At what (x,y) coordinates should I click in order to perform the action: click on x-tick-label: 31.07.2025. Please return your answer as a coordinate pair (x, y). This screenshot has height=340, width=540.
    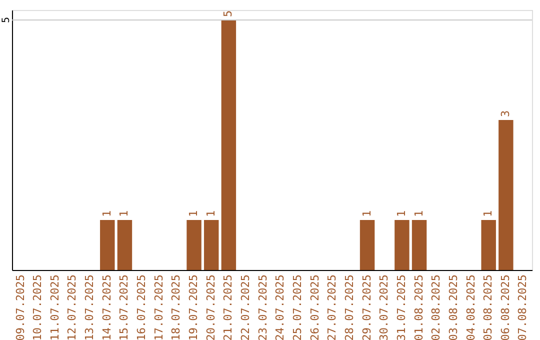
    Looking at the image, I should click on (401, 307).